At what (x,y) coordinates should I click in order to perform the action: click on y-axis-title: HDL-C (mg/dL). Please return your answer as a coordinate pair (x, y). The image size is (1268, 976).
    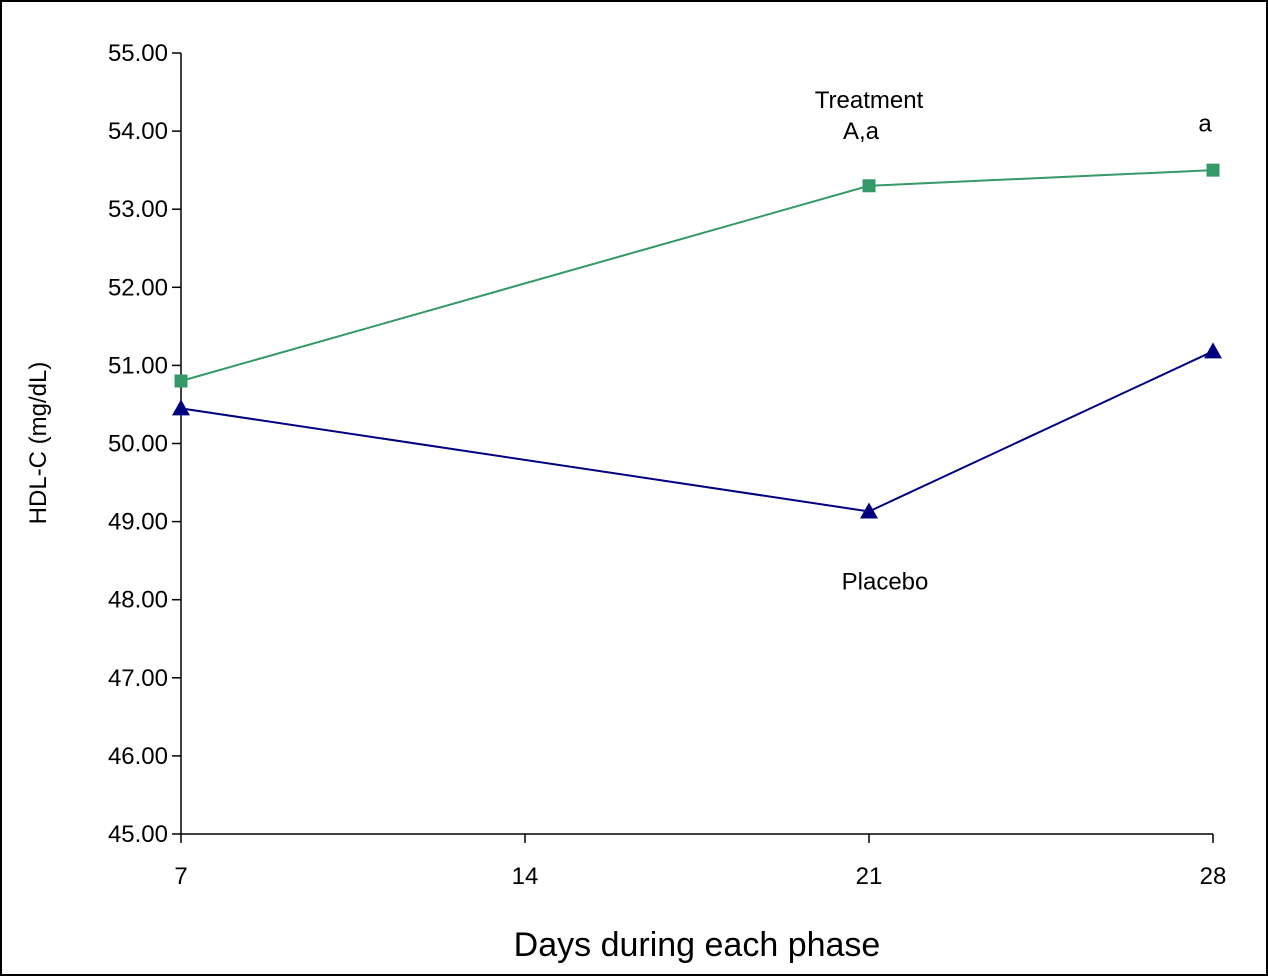
    Looking at the image, I should click on (38, 443).